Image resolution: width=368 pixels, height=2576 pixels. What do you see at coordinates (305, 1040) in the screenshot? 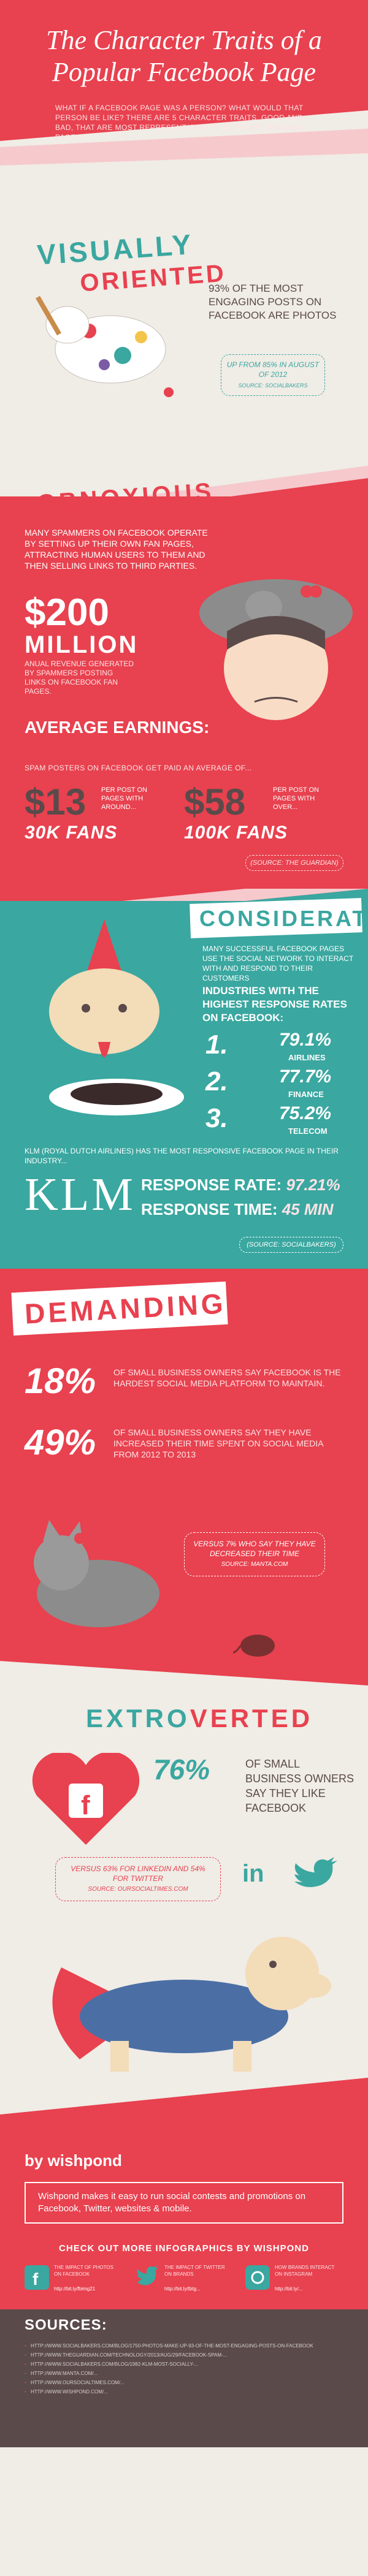
I see `rank-percent: 79.1%` at bounding box center [305, 1040].